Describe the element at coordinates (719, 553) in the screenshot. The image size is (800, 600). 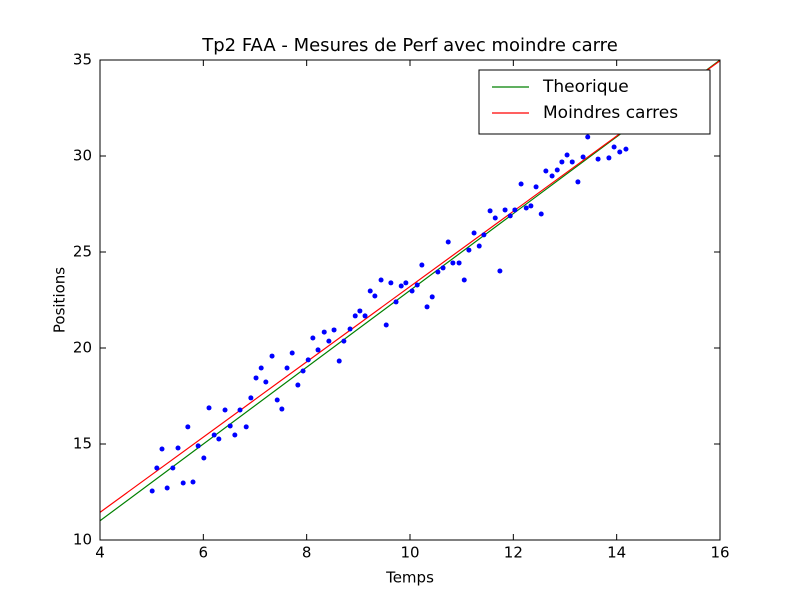
I see `x-tick-label: 16` at that location.